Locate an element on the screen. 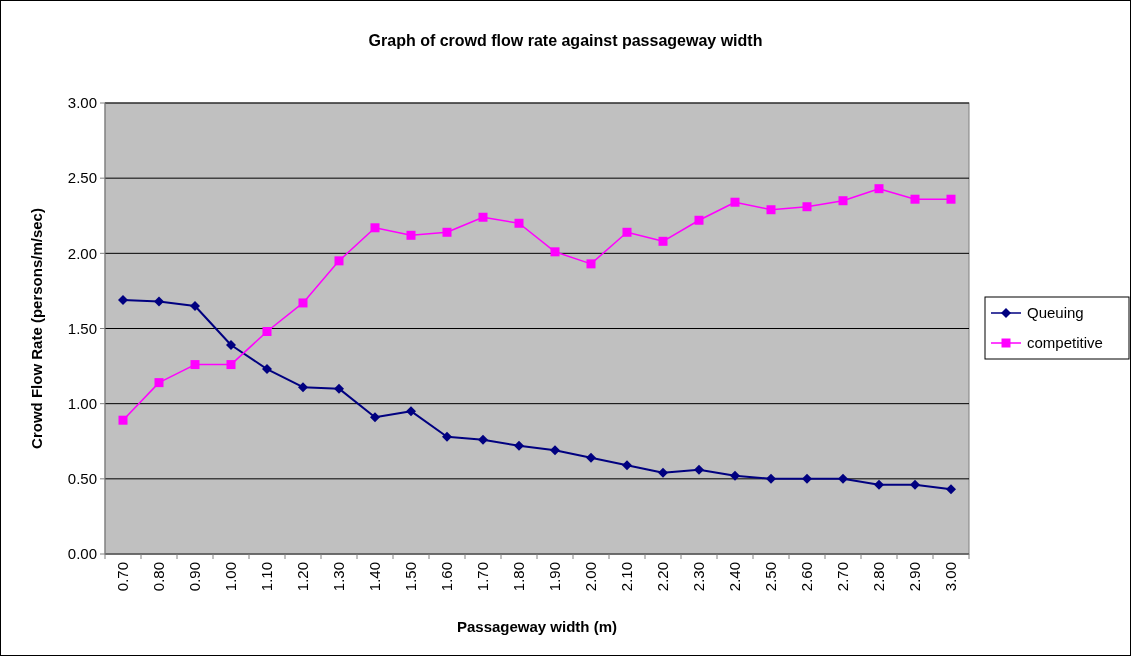 This screenshot has width=1131, height=656. y-tick-label: 0.50 is located at coordinates (82, 479).